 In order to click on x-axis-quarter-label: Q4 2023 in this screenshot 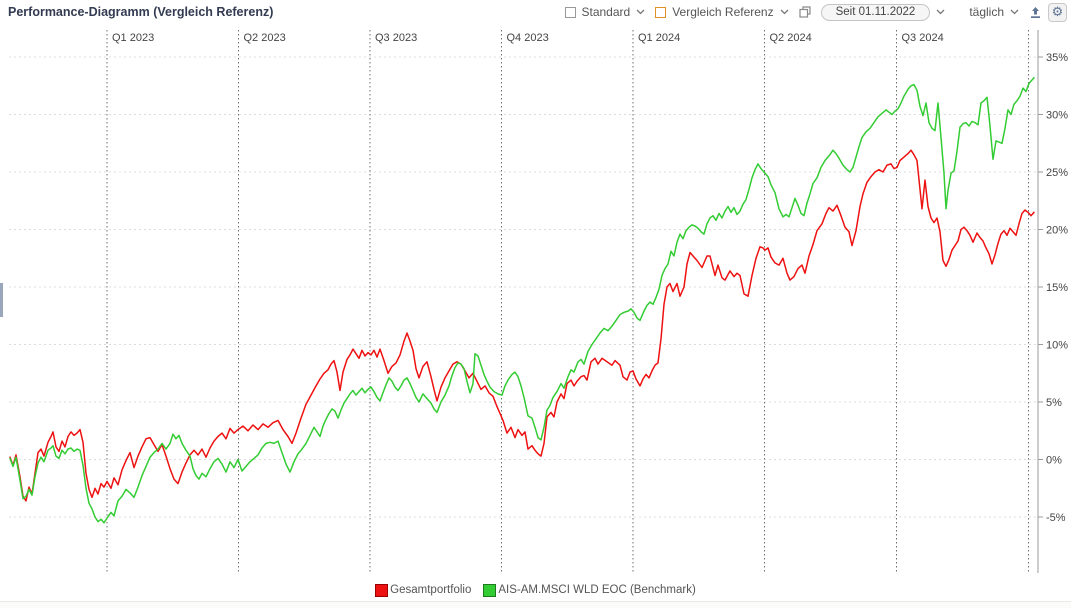, I will do `click(528, 38)`.